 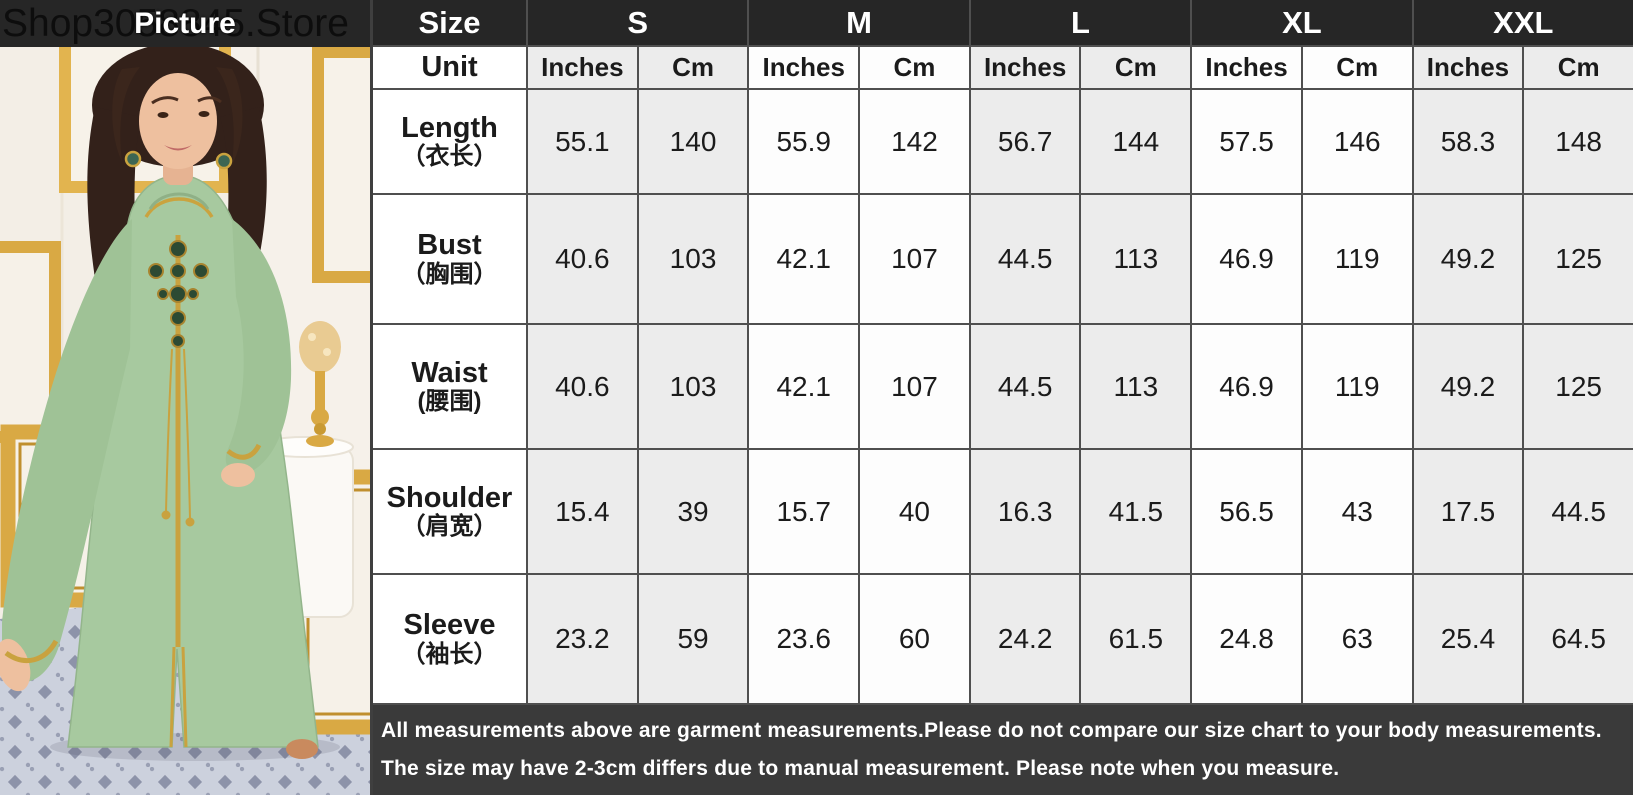 I want to click on measurement-cell: 146, so click(x=1357, y=141).